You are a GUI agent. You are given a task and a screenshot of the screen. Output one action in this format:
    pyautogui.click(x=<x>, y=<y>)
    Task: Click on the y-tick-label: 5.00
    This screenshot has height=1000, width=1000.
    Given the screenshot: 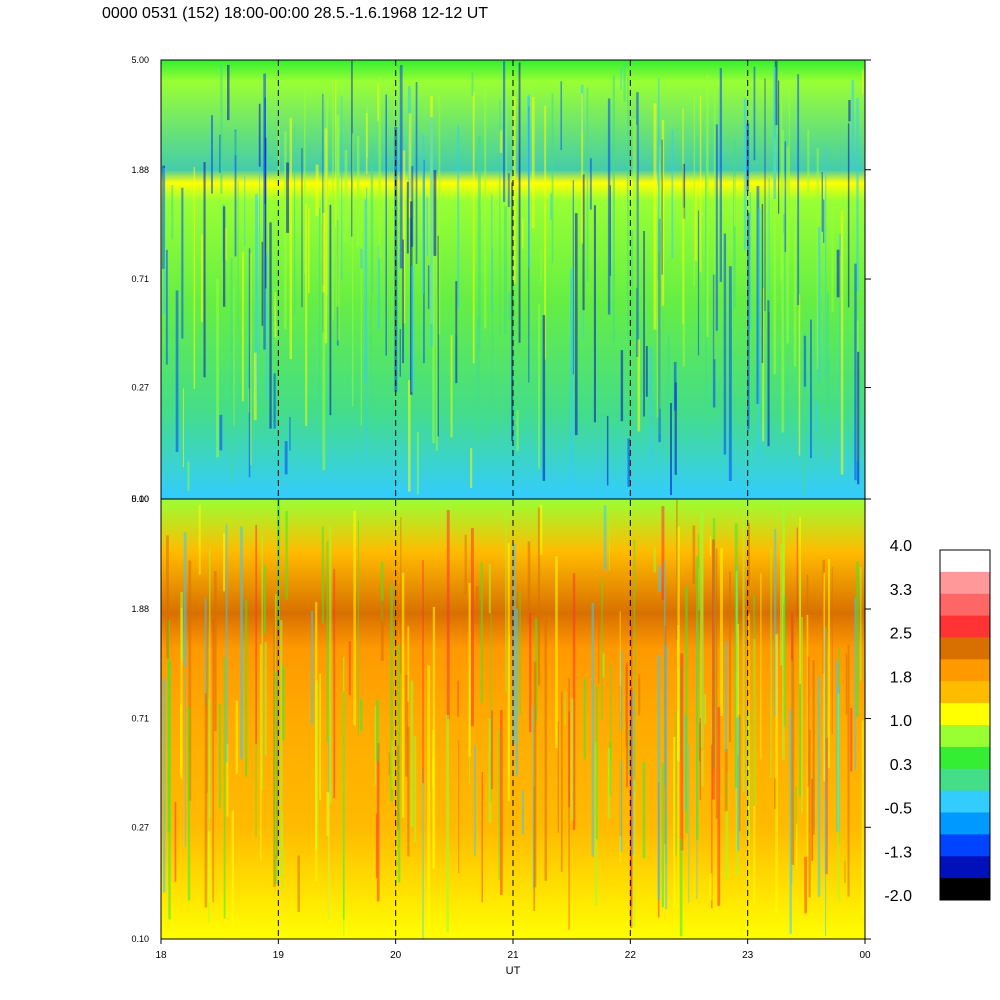 What is the action you would take?
    pyautogui.click(x=140, y=60)
    